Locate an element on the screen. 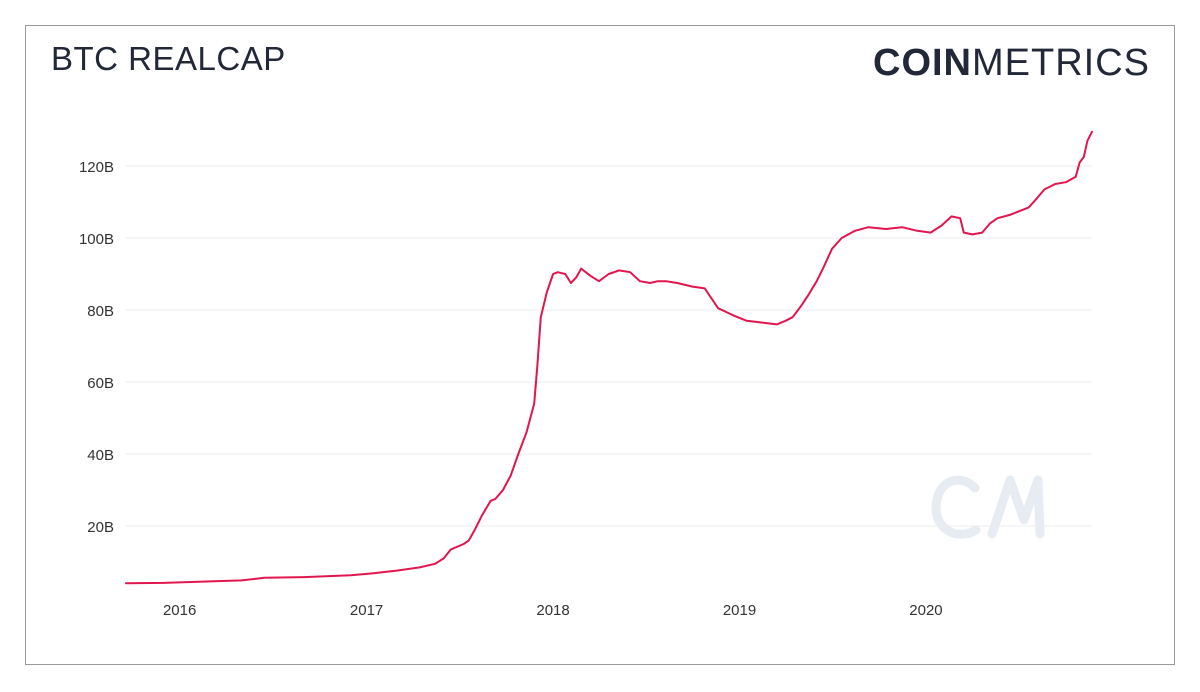  y-tick-label: 20B is located at coordinates (100, 527).